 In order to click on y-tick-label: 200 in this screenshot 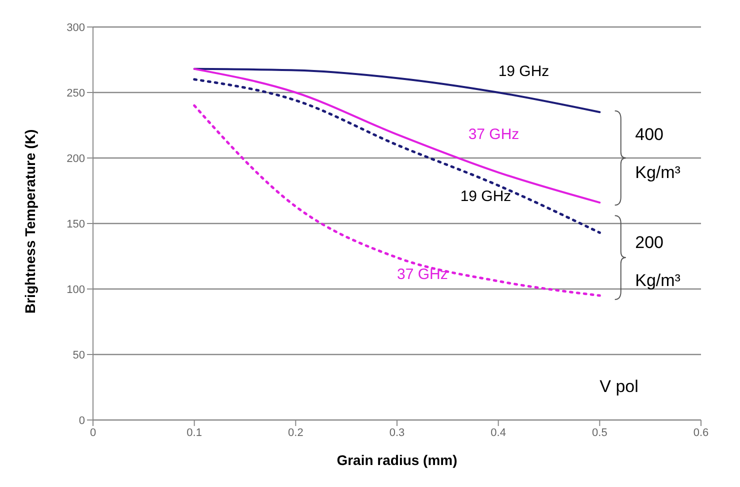, I will do `click(75, 158)`.